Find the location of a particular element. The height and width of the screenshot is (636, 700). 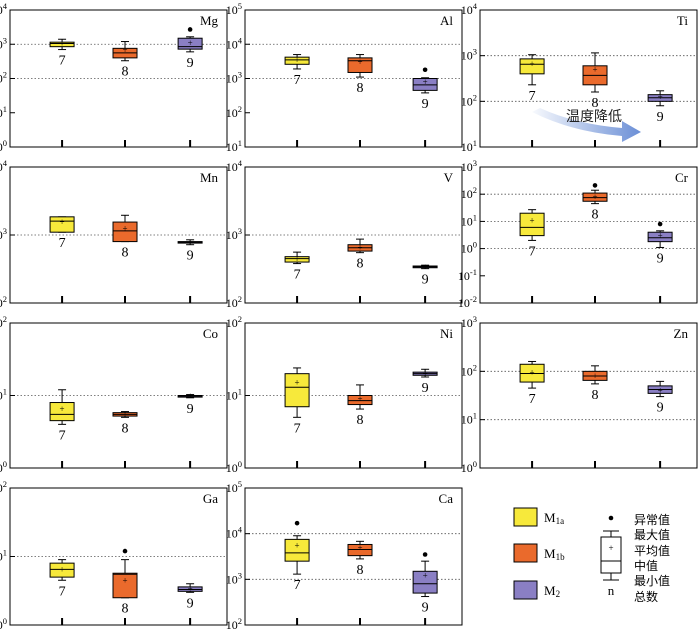

y-tick-label: 10⁵ is located at coordinates (234, 9).